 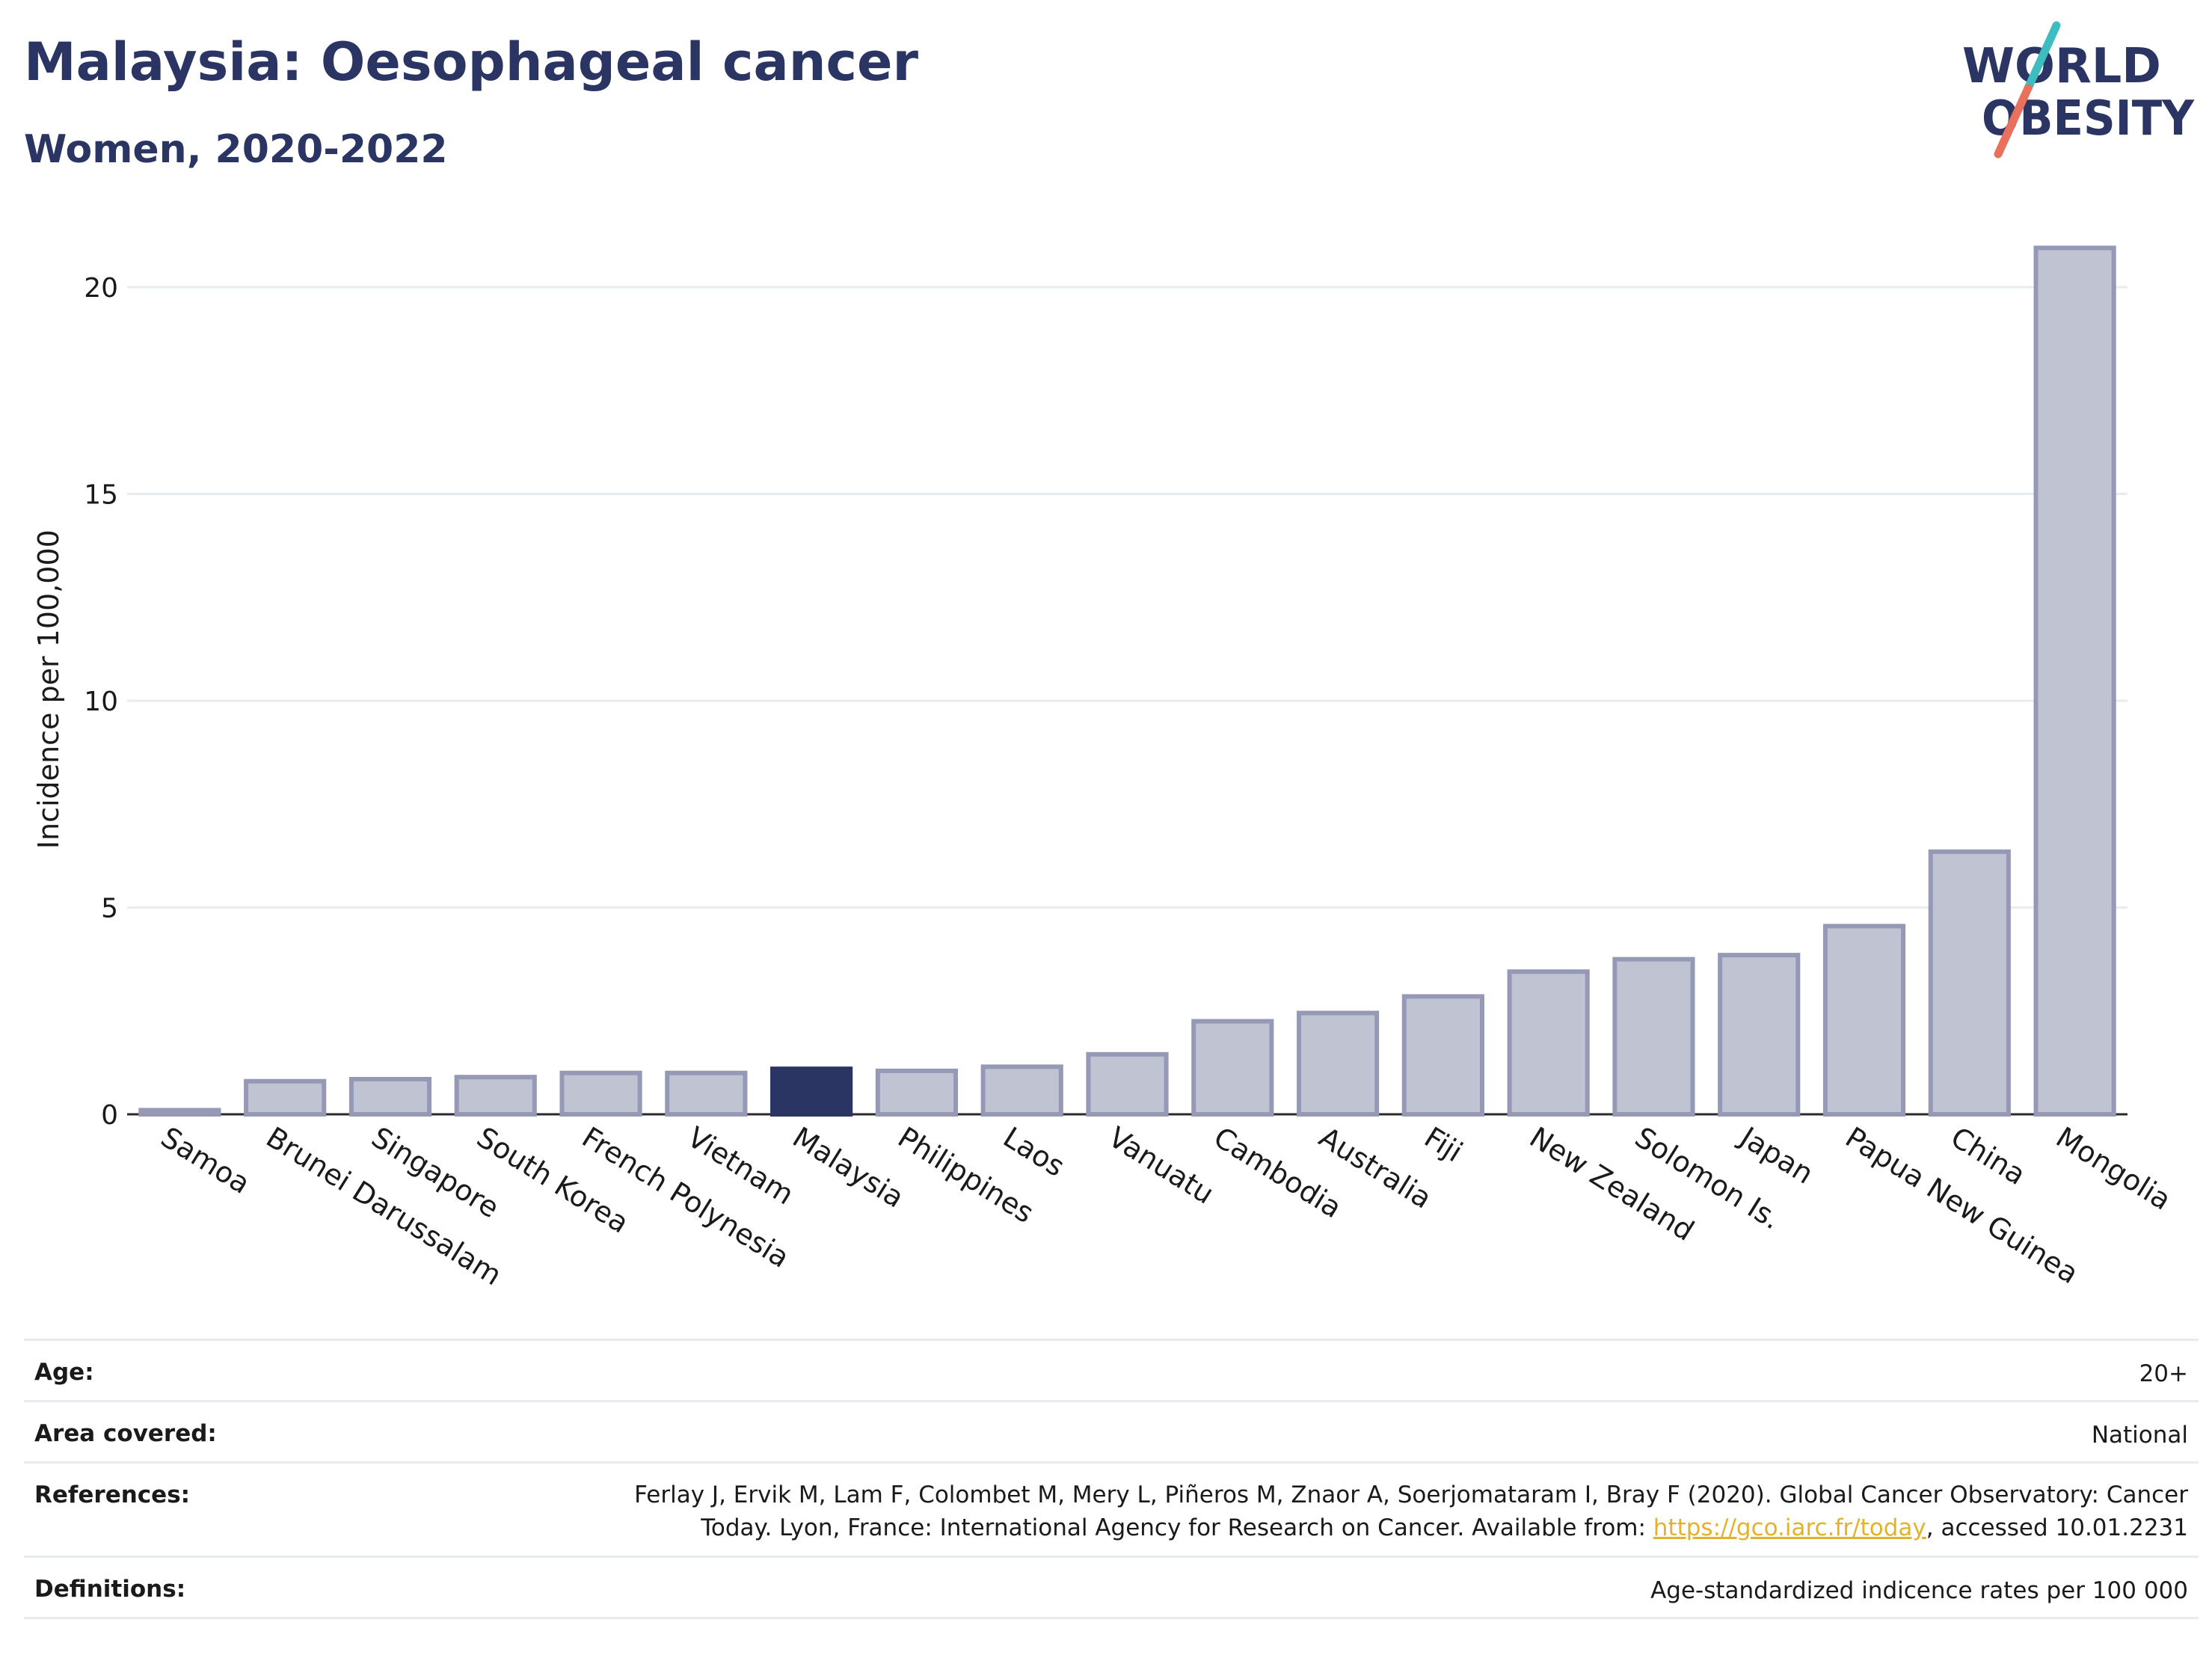 I want to click on world-obesity-logo: WORLD OBESITY, so click(x=2078, y=90).